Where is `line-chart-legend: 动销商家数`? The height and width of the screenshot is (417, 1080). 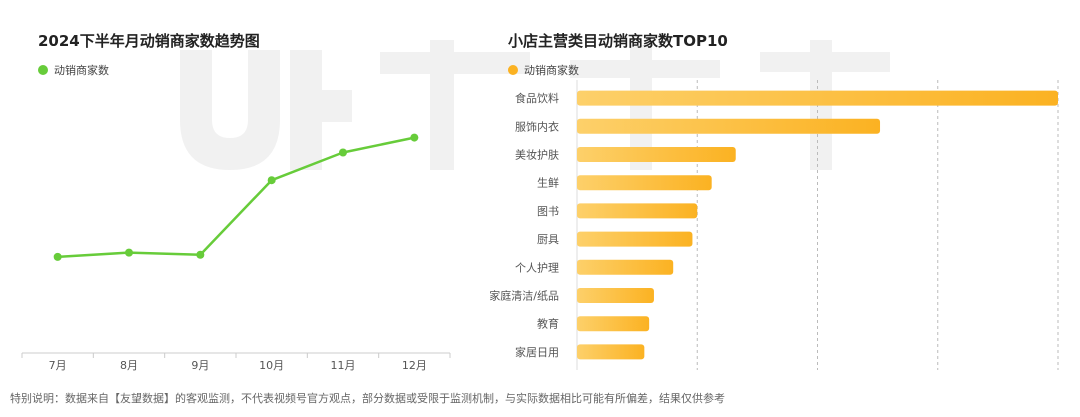 line-chart-legend: 动销商家数 is located at coordinates (73, 70).